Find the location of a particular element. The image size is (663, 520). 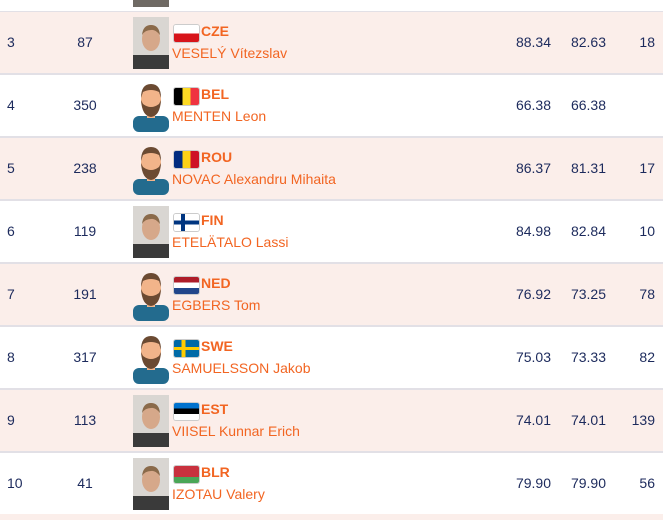

table-row: 7 191 NED EGBERS Tom 76.92 73.25 78 is located at coordinates (331, 295).